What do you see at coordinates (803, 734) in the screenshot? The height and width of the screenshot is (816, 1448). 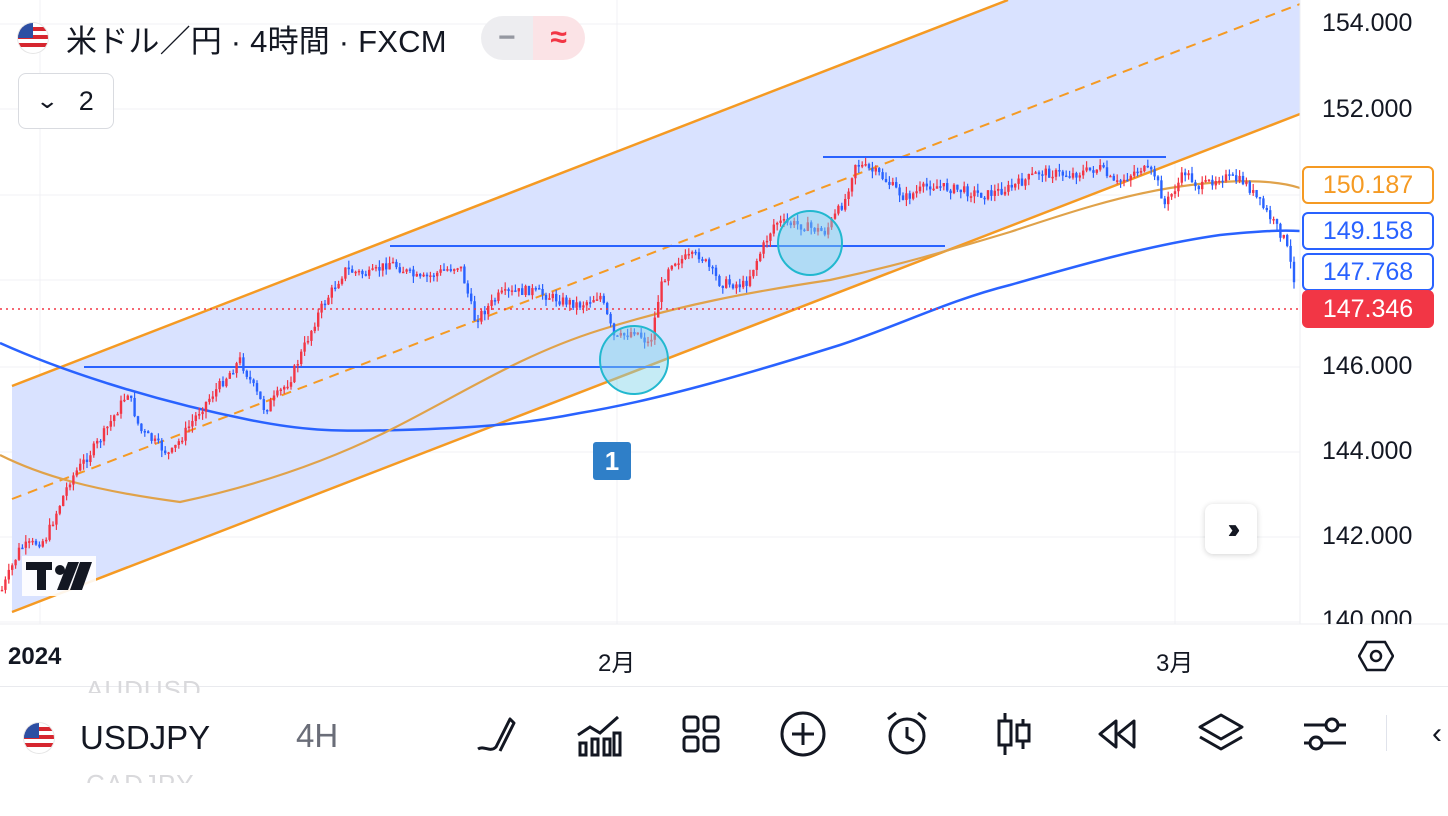 I see `add-icon` at bounding box center [803, 734].